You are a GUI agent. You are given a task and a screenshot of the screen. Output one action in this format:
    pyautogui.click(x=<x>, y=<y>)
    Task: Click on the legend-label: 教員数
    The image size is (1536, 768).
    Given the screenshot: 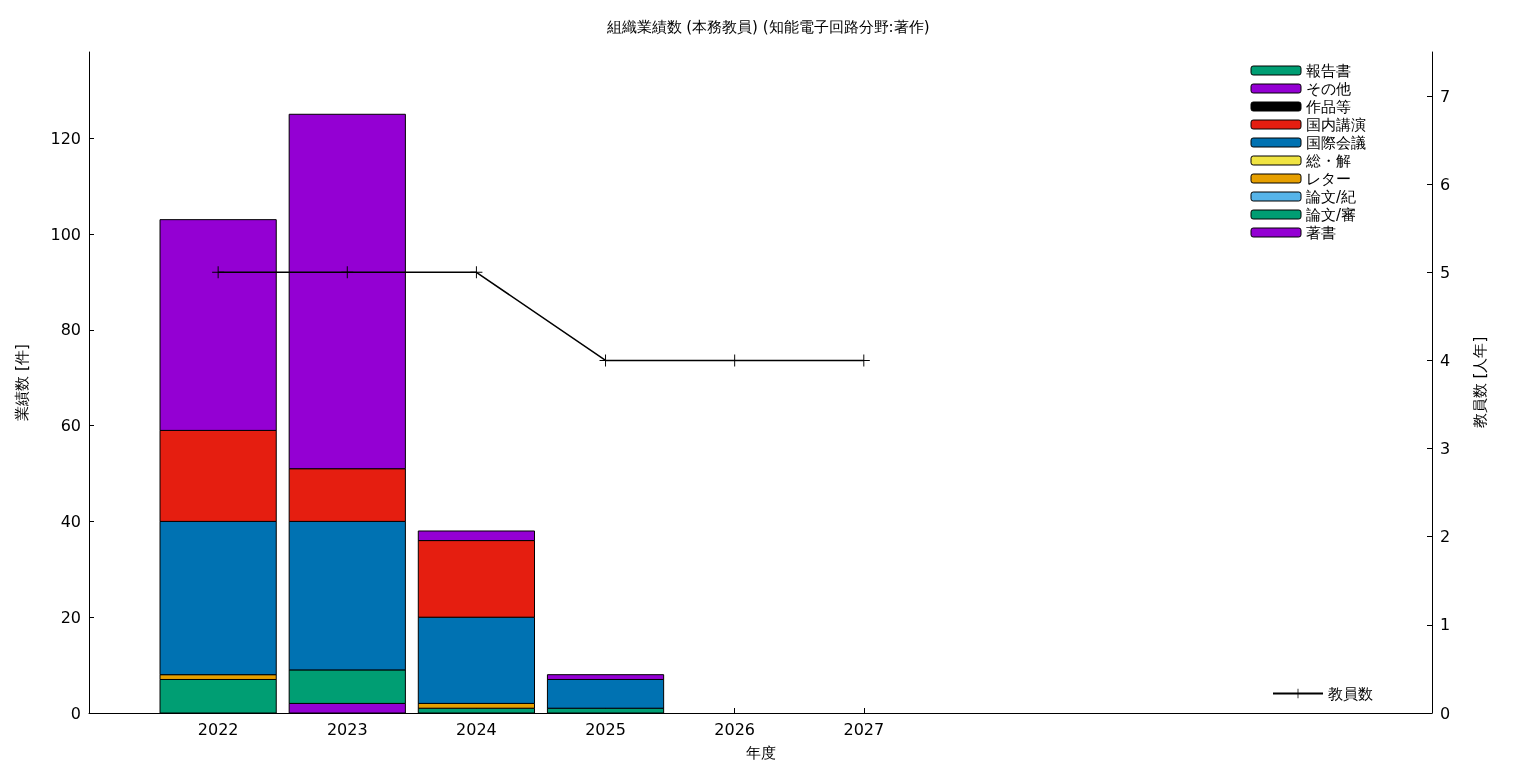 What is the action you would take?
    pyautogui.click(x=1350, y=693)
    